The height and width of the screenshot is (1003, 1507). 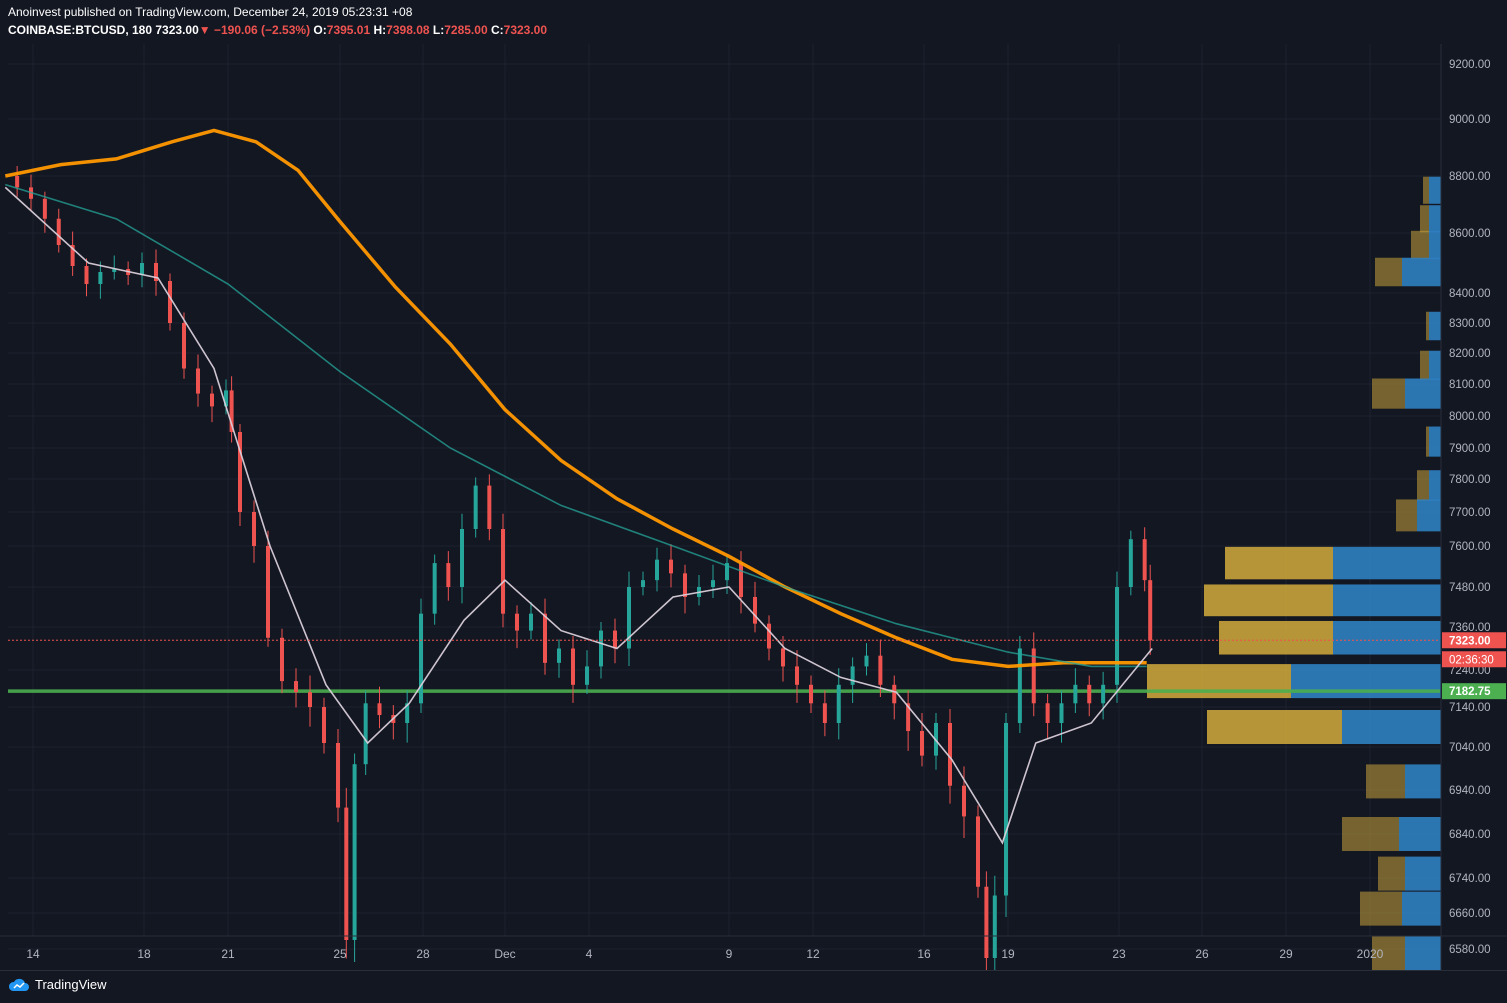 What do you see at coordinates (380, 30) in the screenshot?
I see `high-label: H:` at bounding box center [380, 30].